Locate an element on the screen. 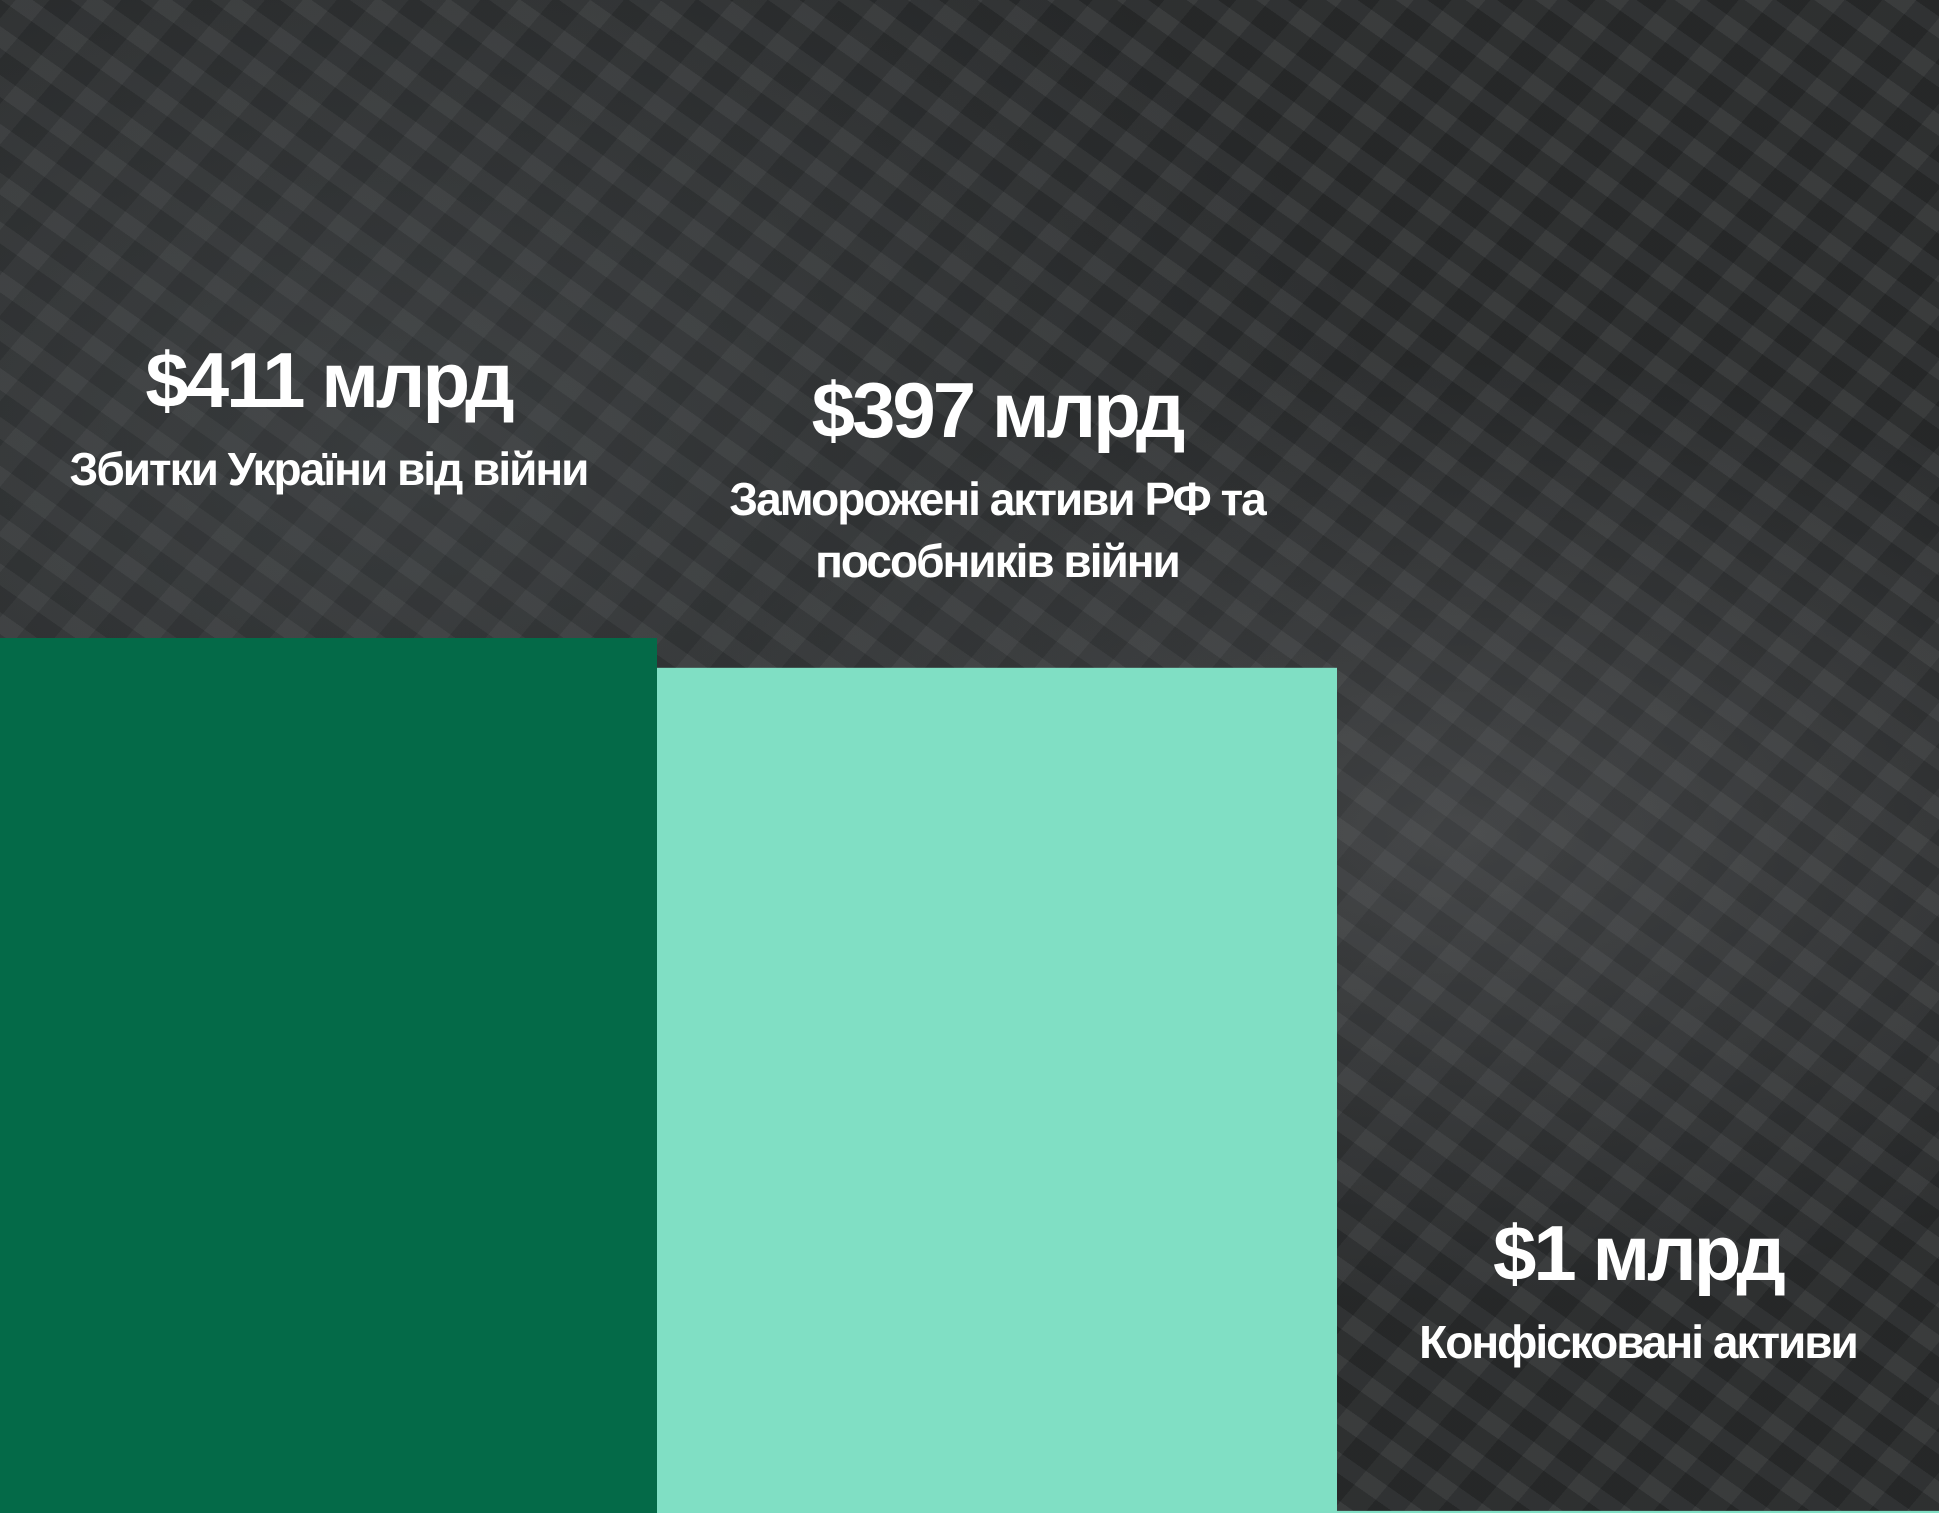 This screenshot has height=1513, width=1939. bar-label: $411 млрд Збитки України від війни is located at coordinates (329, 418).